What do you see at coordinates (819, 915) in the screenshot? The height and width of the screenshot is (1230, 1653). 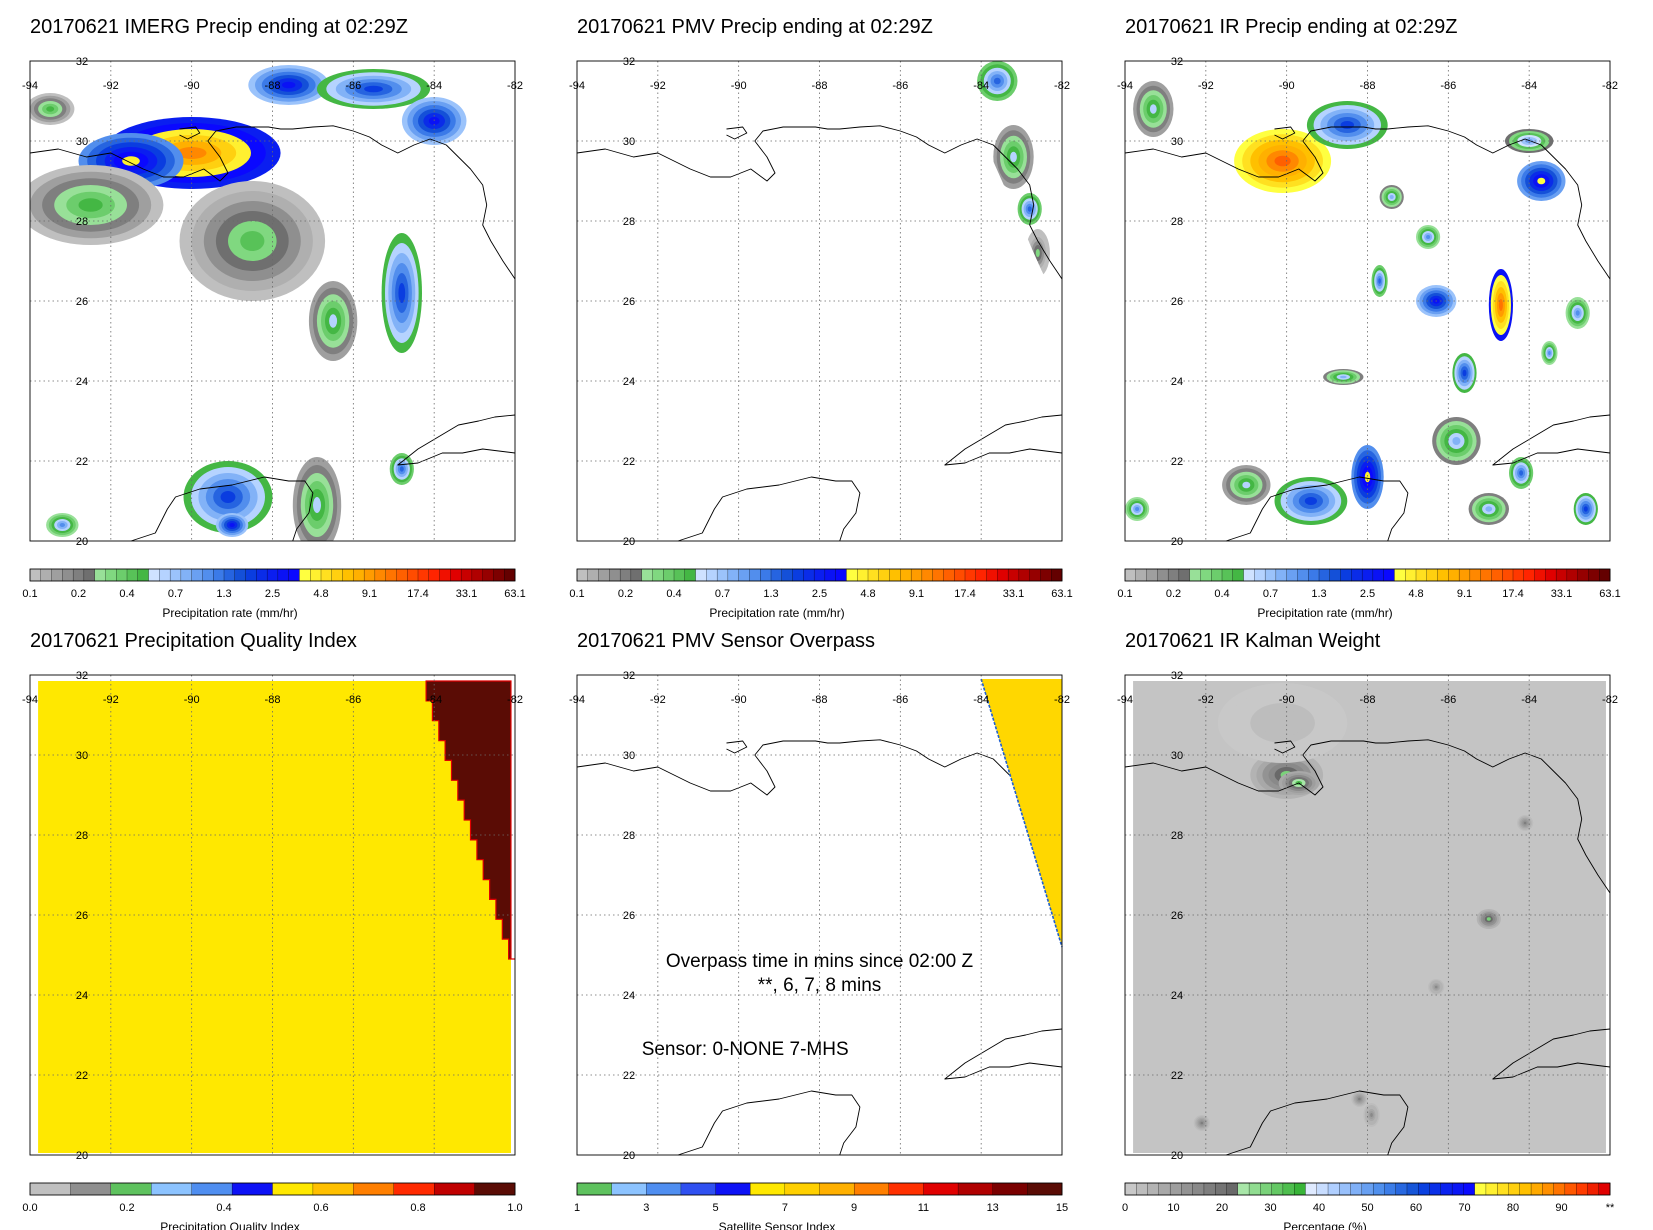 I see `graticule` at bounding box center [819, 915].